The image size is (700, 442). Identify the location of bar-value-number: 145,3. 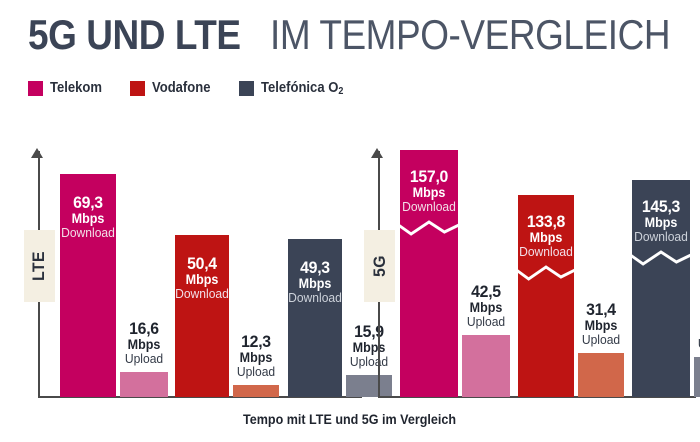
(661, 207).